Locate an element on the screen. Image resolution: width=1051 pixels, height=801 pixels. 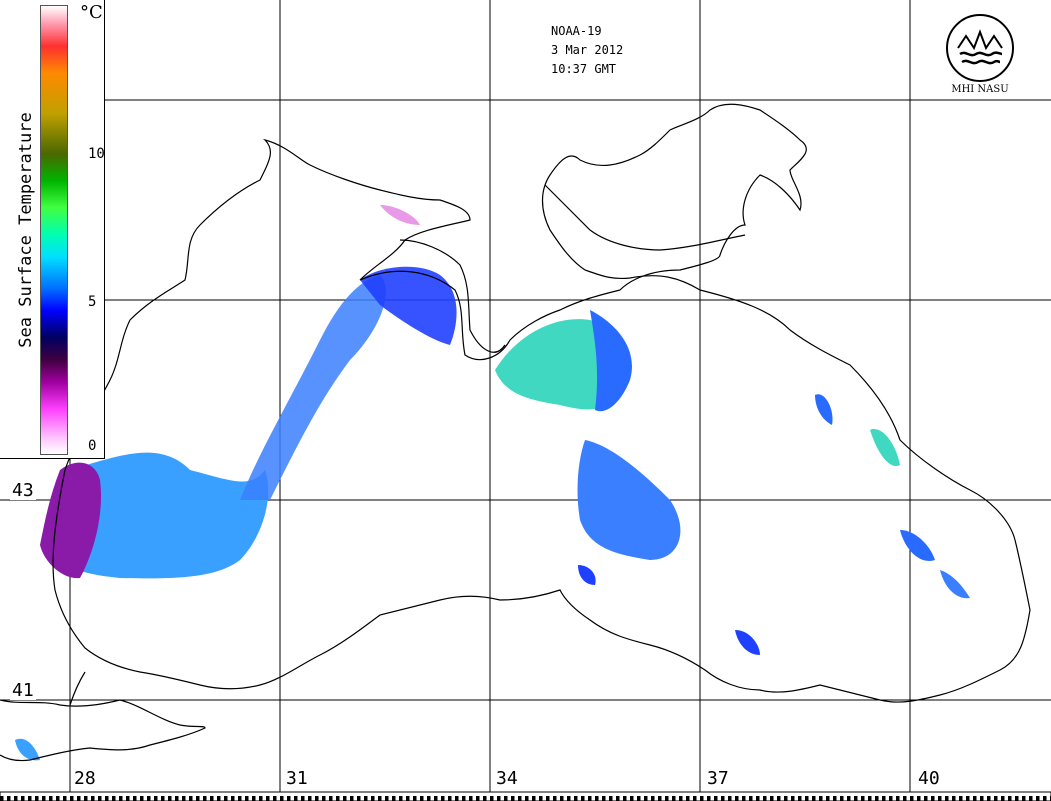
lon-label-28: 28 is located at coordinates (85, 778).